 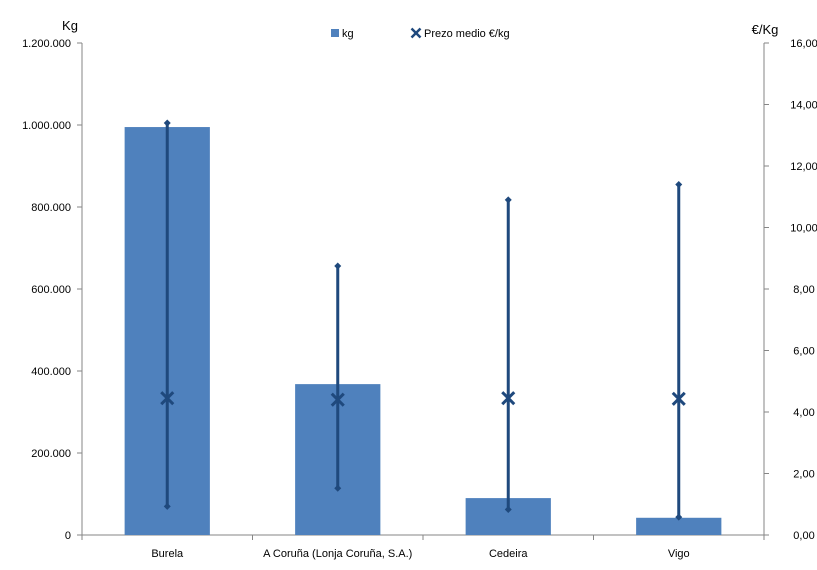 I want to click on left-axis-tick-label: 600.000, so click(x=51, y=290).